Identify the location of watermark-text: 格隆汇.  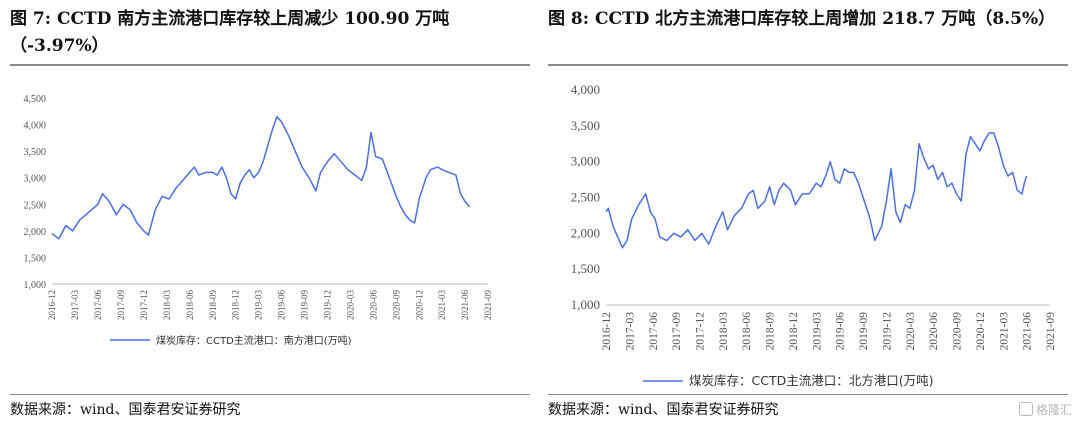
(1053, 410).